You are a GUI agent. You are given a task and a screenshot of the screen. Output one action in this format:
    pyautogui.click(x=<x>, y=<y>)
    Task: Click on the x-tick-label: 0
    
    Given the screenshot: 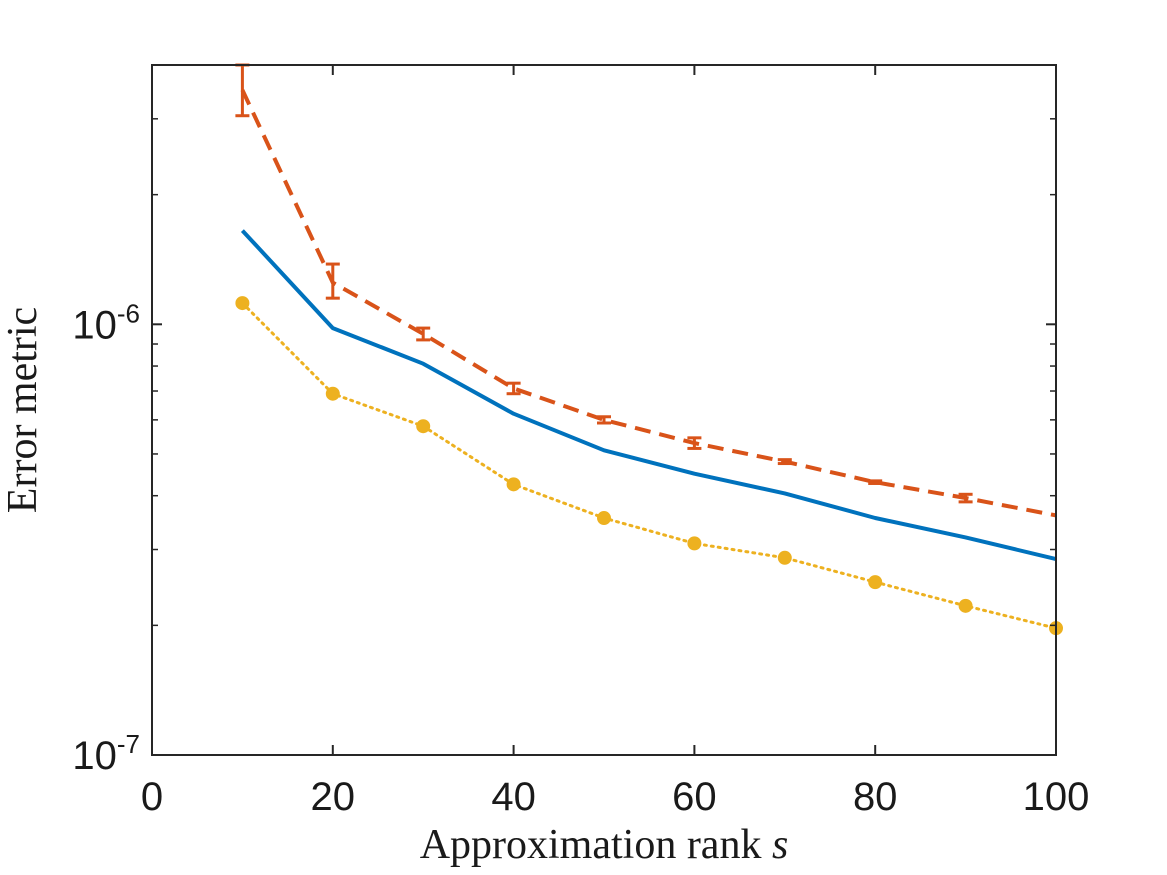 What is the action you would take?
    pyautogui.click(x=152, y=797)
    